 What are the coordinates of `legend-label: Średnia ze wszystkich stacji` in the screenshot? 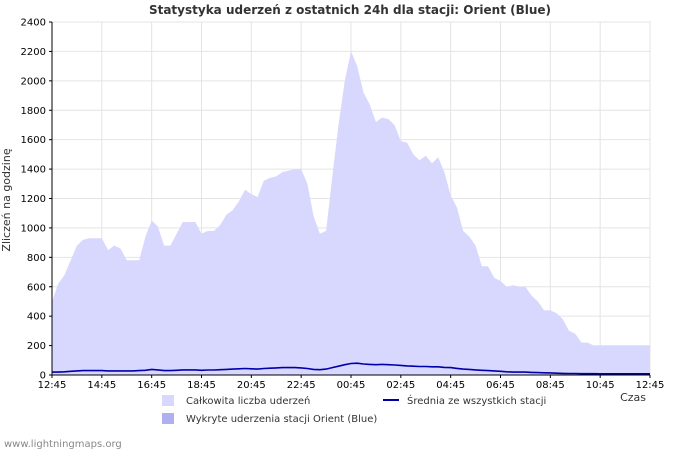 It's located at (476, 400).